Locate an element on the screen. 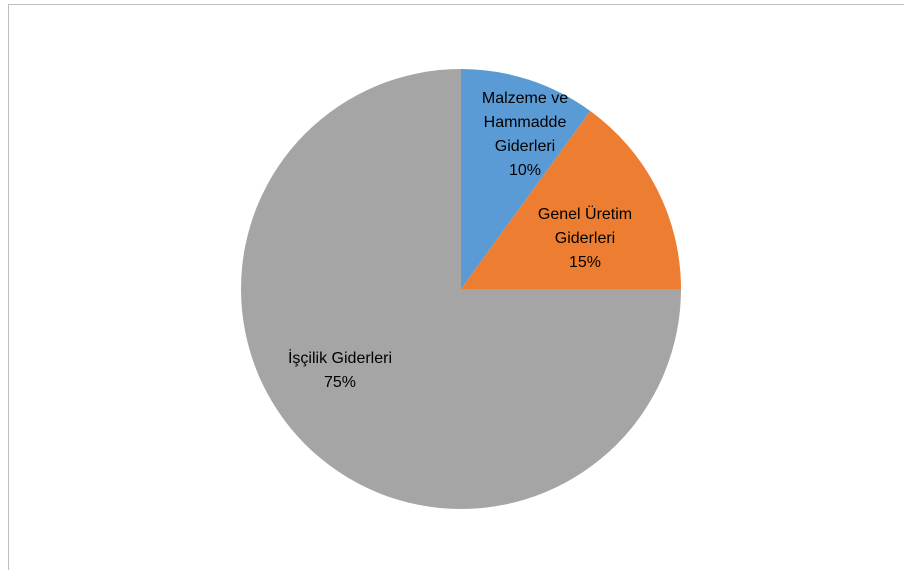 Image resolution: width=905 pixels, height=571 pixels. pie-slice-label-3: İşçilik Giderleri 75% is located at coordinates (340, 369).